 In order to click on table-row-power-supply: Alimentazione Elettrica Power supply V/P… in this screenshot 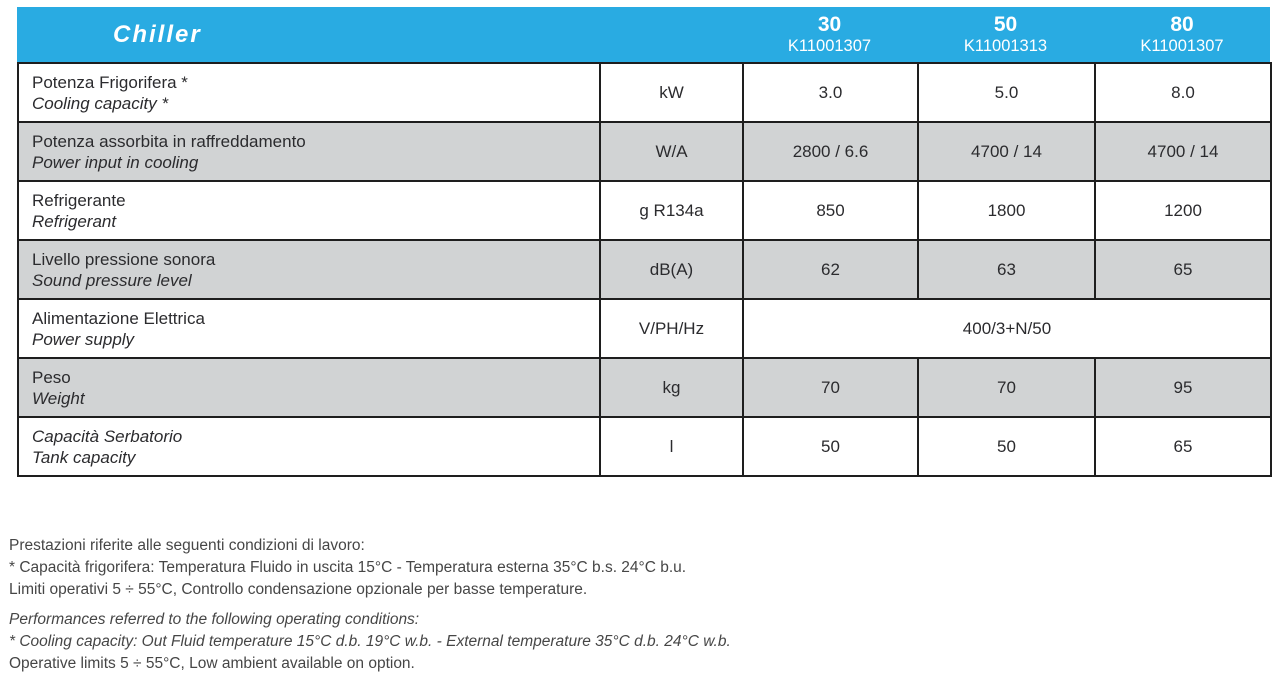, I will do `click(644, 328)`.